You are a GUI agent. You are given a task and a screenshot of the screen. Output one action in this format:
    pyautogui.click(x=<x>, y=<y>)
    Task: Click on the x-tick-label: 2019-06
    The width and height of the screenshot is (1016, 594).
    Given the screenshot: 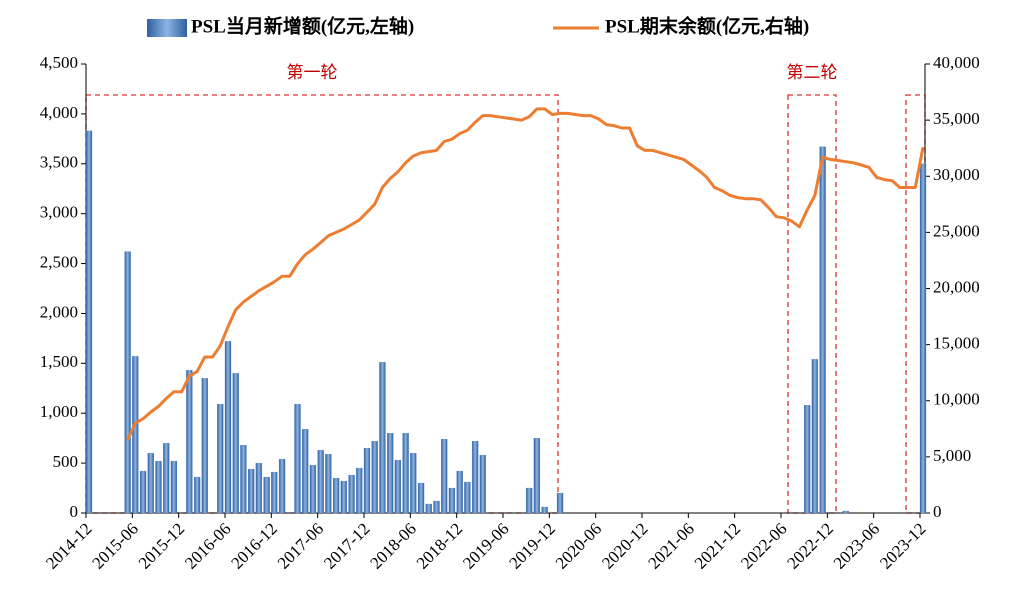 What is the action you would take?
    pyautogui.click(x=486, y=546)
    